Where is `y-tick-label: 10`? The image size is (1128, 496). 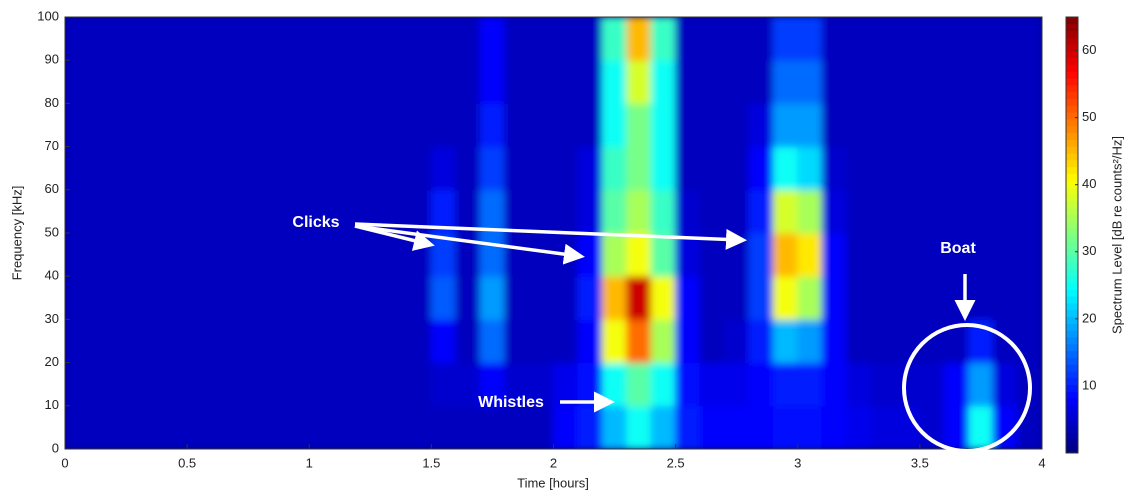
y-tick-label: 10 is located at coordinates (52, 404).